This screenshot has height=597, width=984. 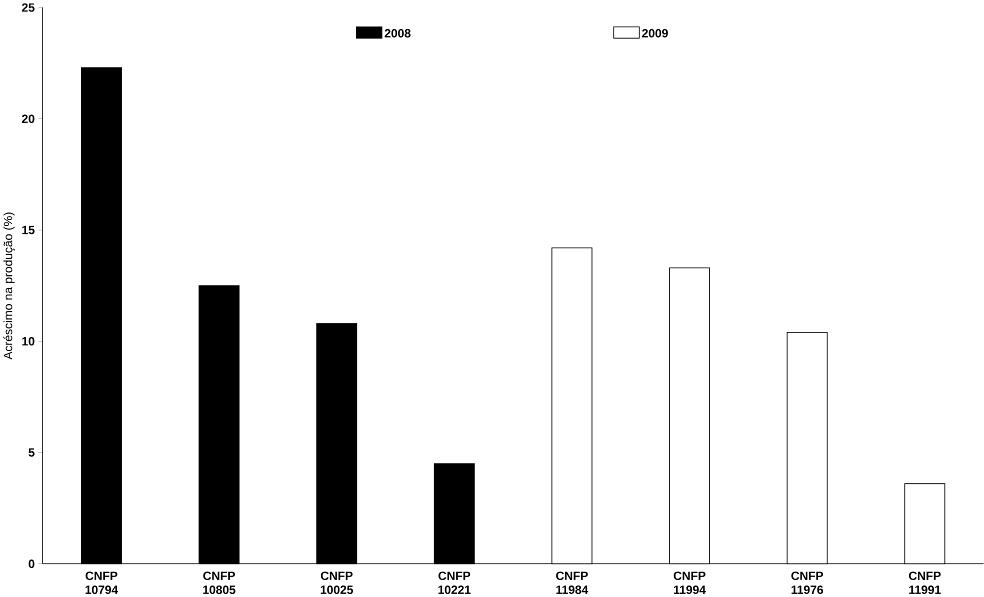 What do you see at coordinates (655, 33) in the screenshot?
I see `legend-label: 2009` at bounding box center [655, 33].